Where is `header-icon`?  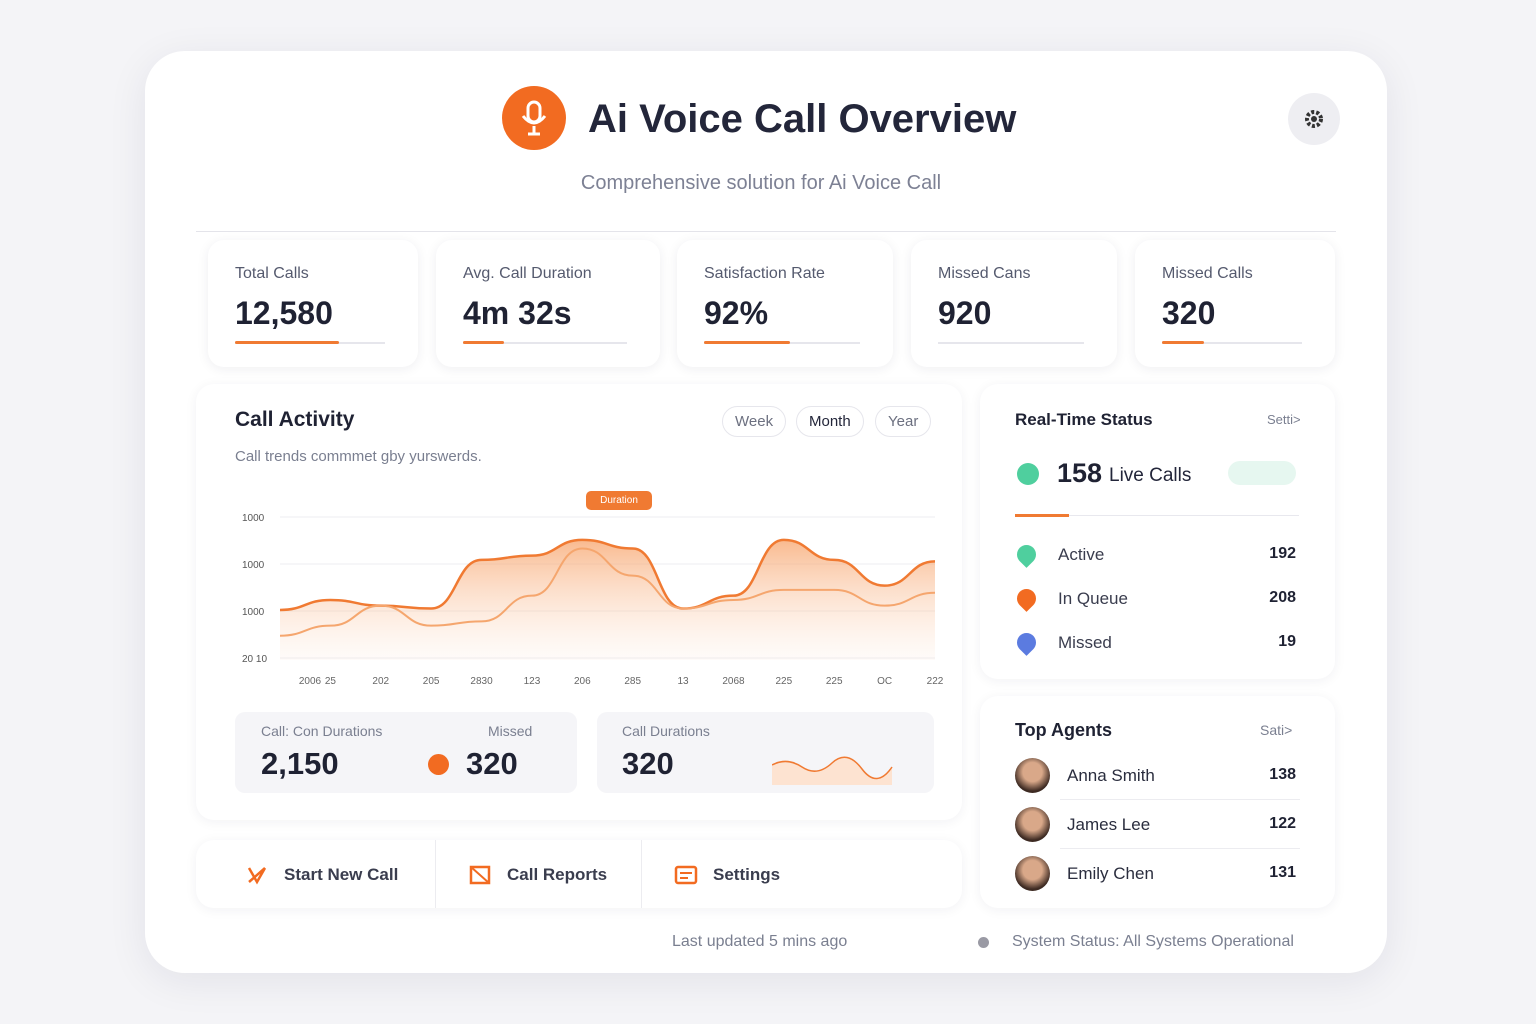
header-icon is located at coordinates (534, 118).